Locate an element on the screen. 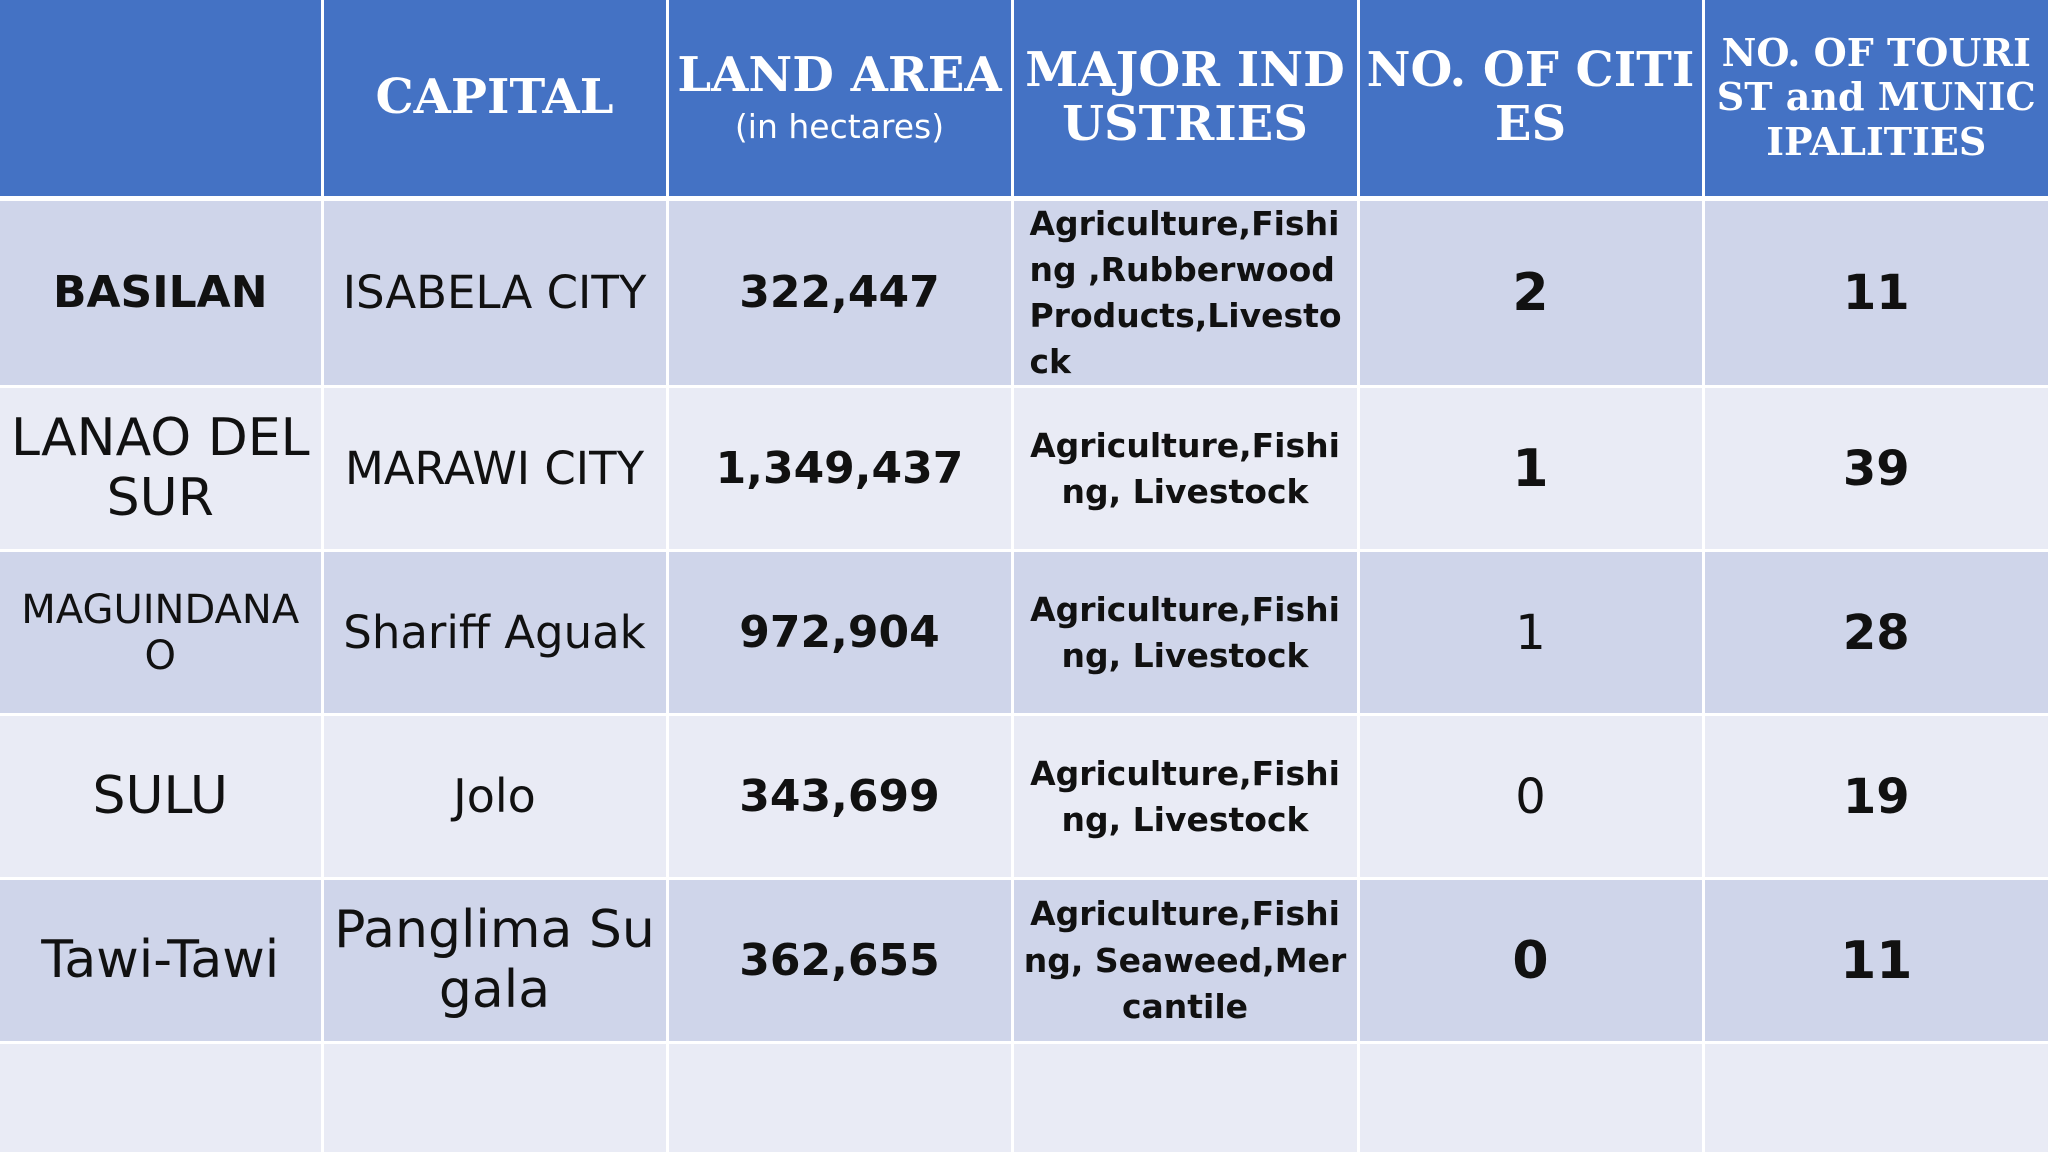 The width and height of the screenshot is (2048, 1152). header-land-area-label: LAND AREA is located at coordinates (839, 75).